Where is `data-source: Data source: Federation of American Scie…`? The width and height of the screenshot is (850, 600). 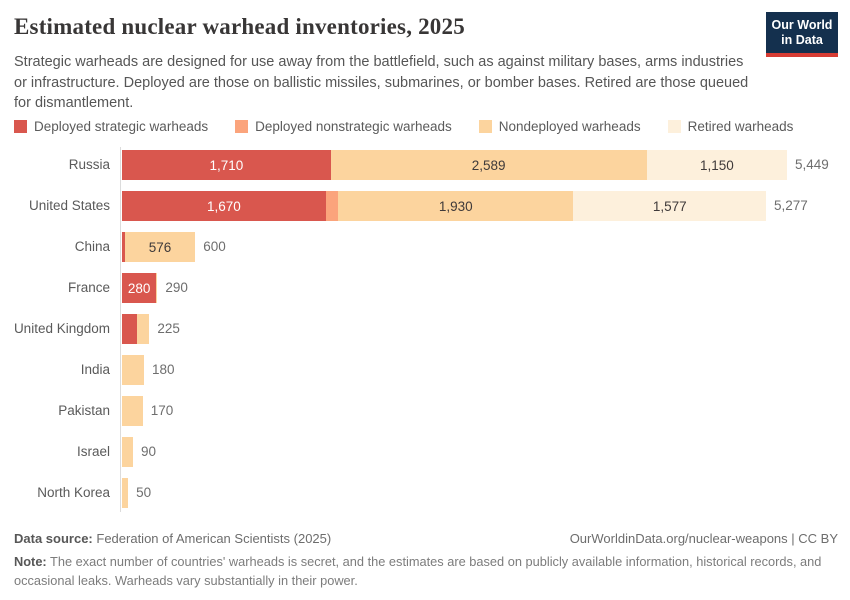 data-source: Data source: Federation of American Scie… is located at coordinates (172, 538).